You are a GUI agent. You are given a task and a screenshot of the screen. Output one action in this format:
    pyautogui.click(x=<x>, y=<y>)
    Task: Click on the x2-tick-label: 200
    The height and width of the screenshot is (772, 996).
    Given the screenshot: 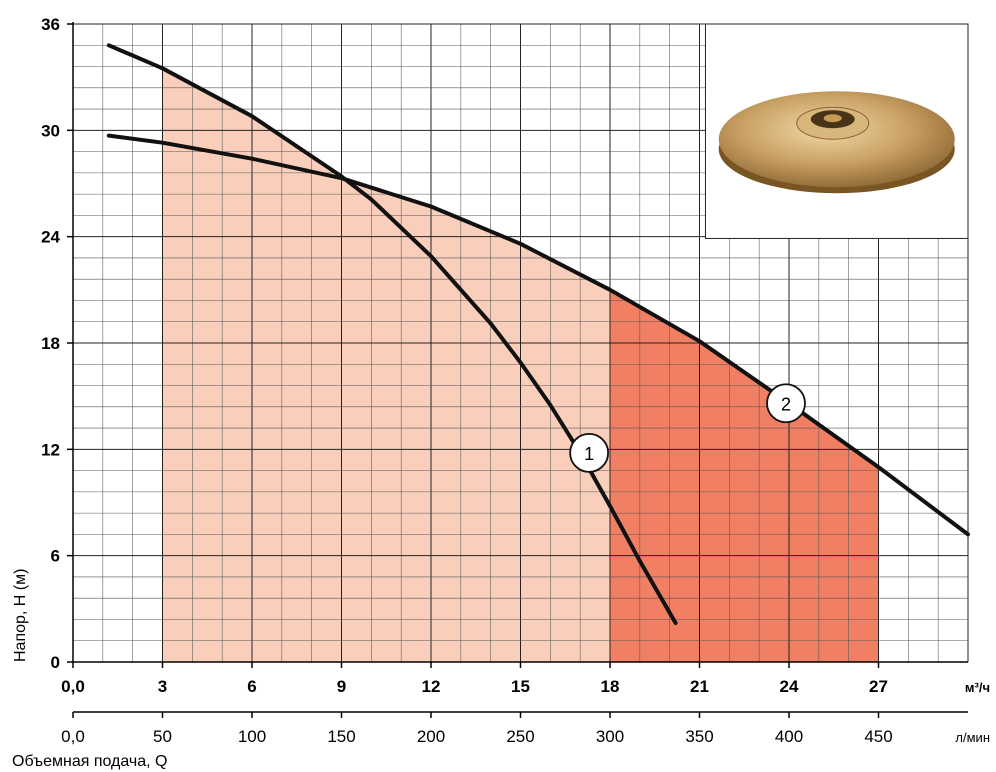 What is the action you would take?
    pyautogui.click(x=431, y=736)
    